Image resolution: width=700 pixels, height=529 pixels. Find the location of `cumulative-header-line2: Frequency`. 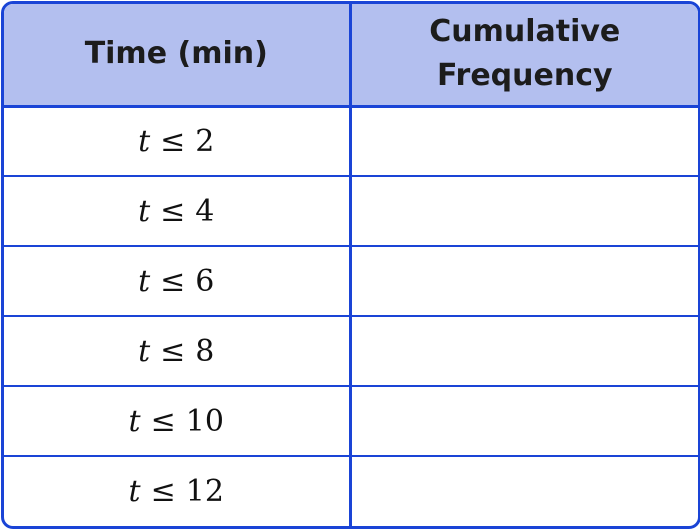

cumulative-header-line2: Frequency is located at coordinates (524, 76).